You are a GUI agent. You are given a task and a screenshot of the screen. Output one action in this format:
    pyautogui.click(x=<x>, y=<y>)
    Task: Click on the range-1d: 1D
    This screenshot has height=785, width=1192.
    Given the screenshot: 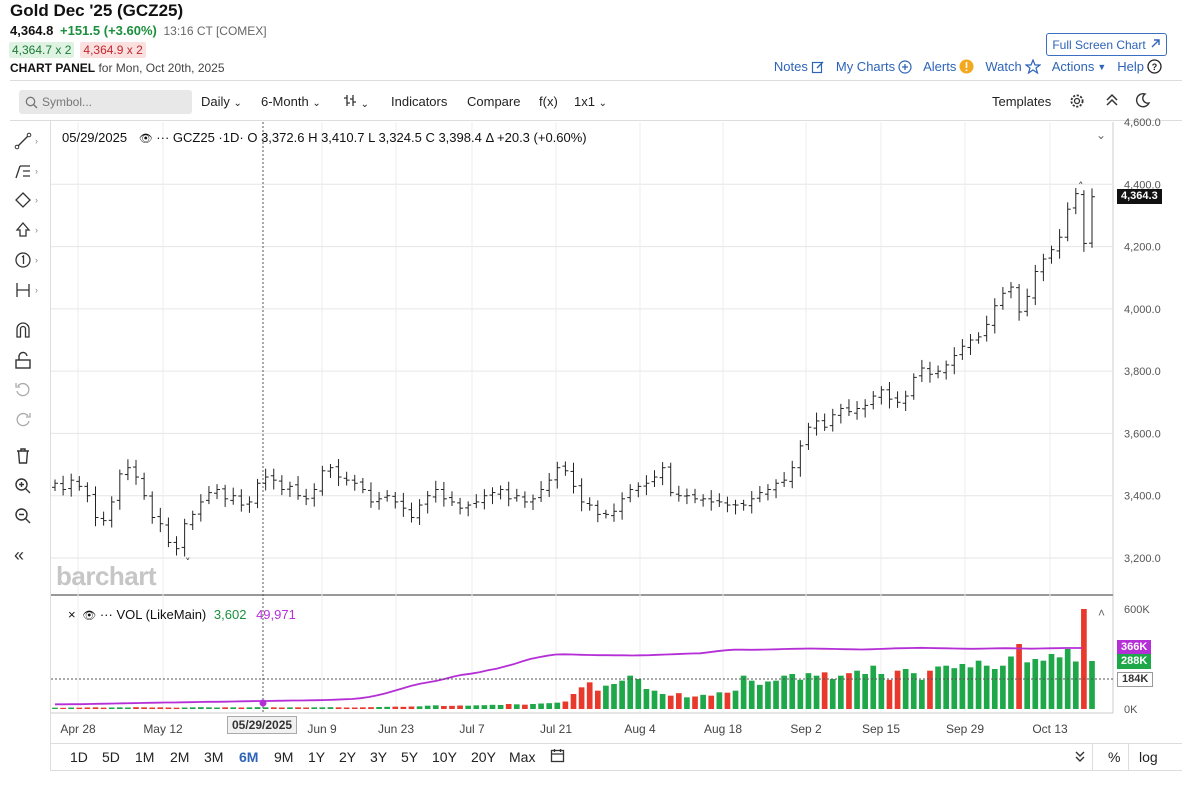 What is the action you would take?
    pyautogui.click(x=79, y=757)
    